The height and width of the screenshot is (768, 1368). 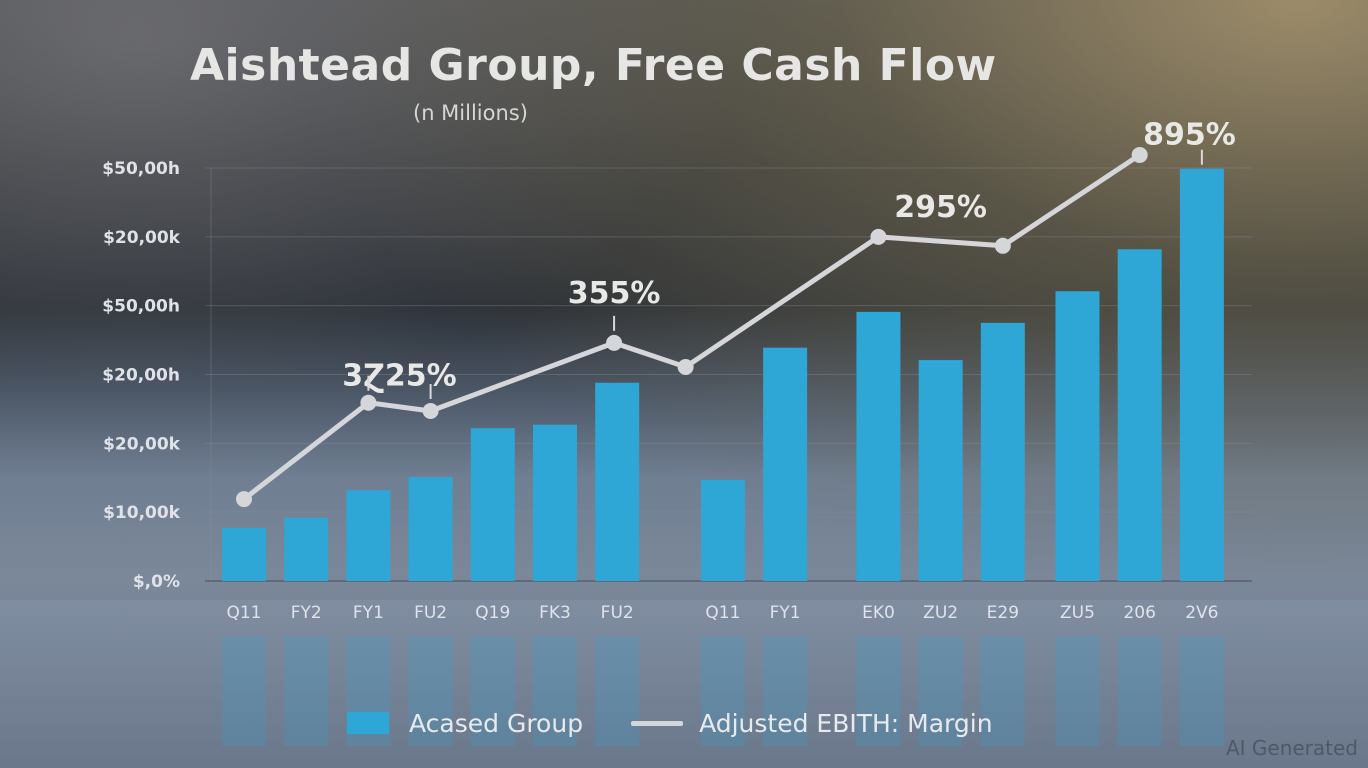 I want to click on data-label: 295%, so click(x=940, y=207).